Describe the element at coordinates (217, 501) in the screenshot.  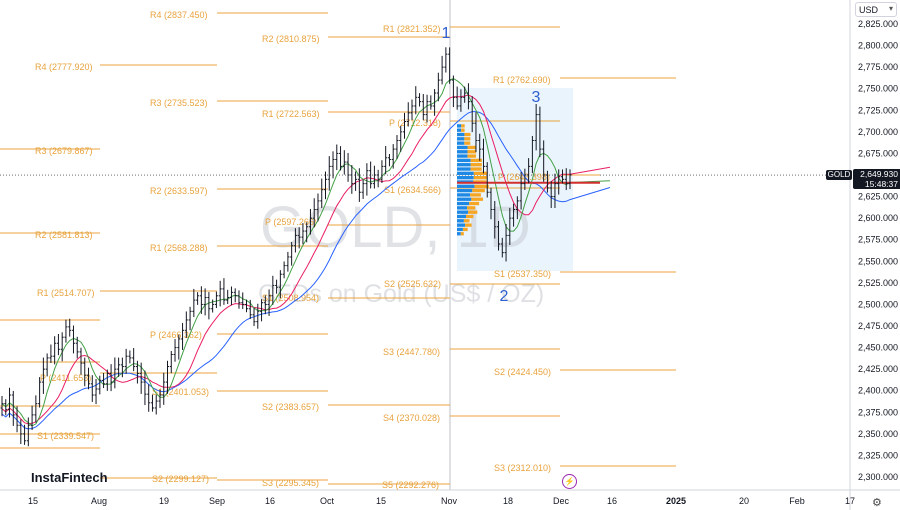
I see `time-tick-label: Sep` at that location.